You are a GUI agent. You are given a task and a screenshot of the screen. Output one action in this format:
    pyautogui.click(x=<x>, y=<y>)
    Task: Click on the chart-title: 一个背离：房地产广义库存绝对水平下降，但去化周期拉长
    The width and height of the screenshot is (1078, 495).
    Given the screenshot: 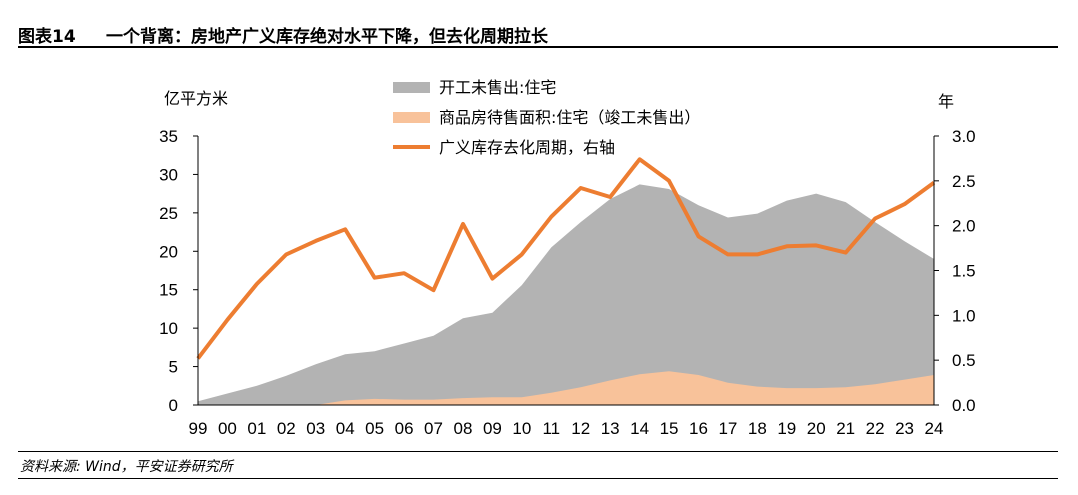 What is the action you would take?
    pyautogui.click(x=327, y=37)
    